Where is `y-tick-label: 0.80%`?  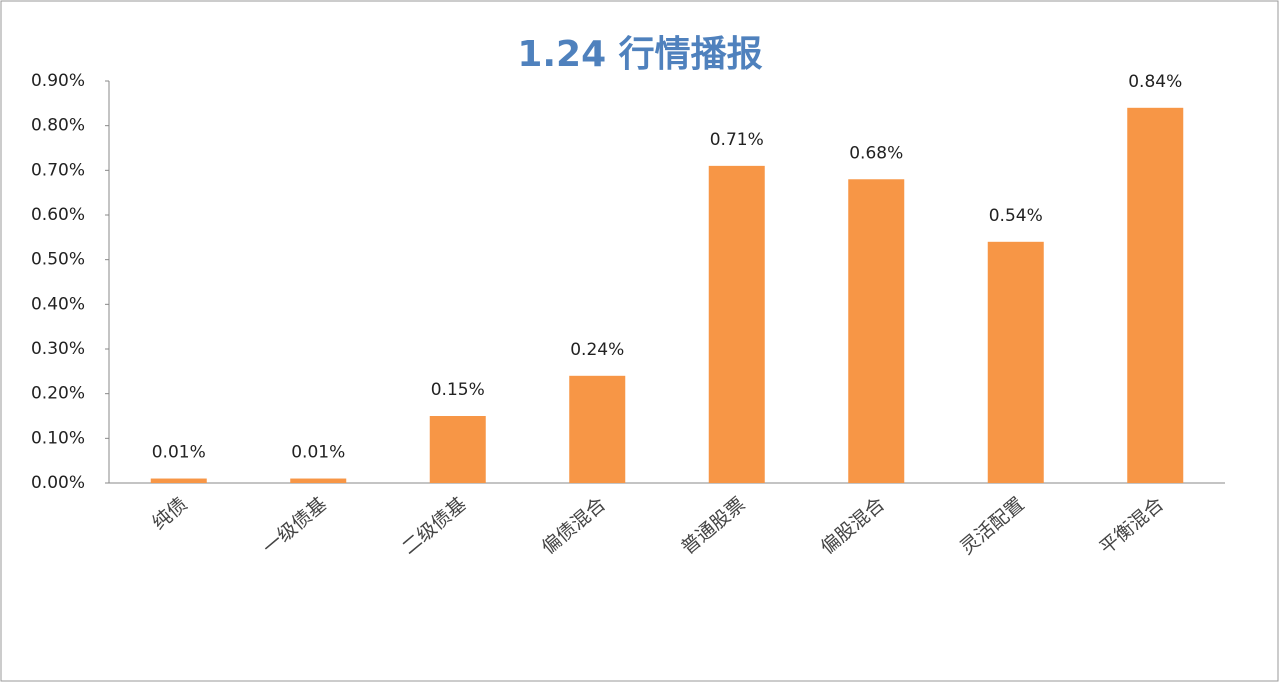
y-tick-label: 0.80% is located at coordinates (58, 126).